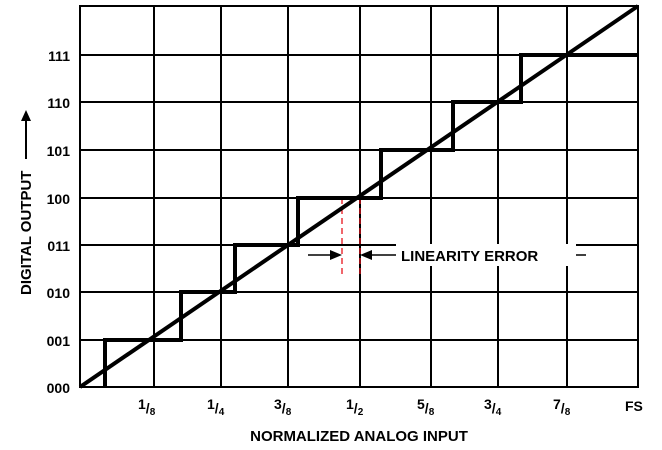  Describe the element at coordinates (426, 407) in the screenshot. I see `x-tick-label: 5/8` at that location.